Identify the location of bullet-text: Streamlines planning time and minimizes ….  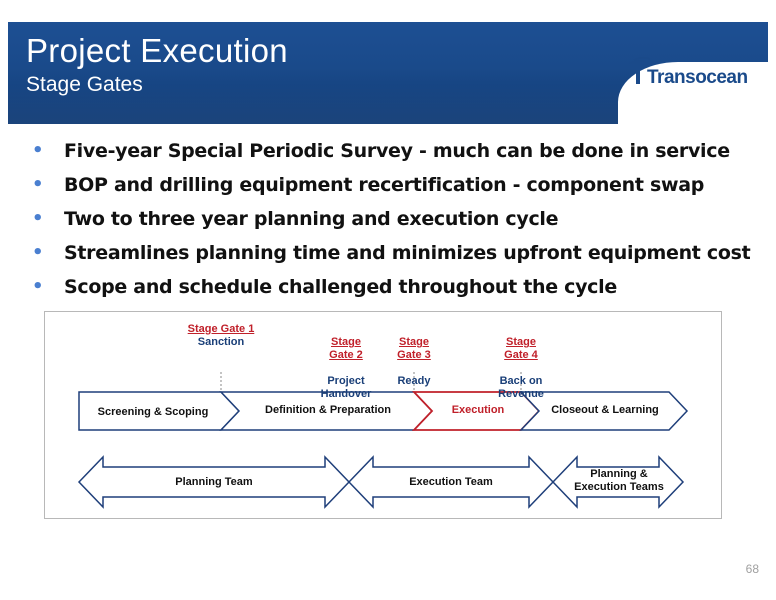
(407, 253).